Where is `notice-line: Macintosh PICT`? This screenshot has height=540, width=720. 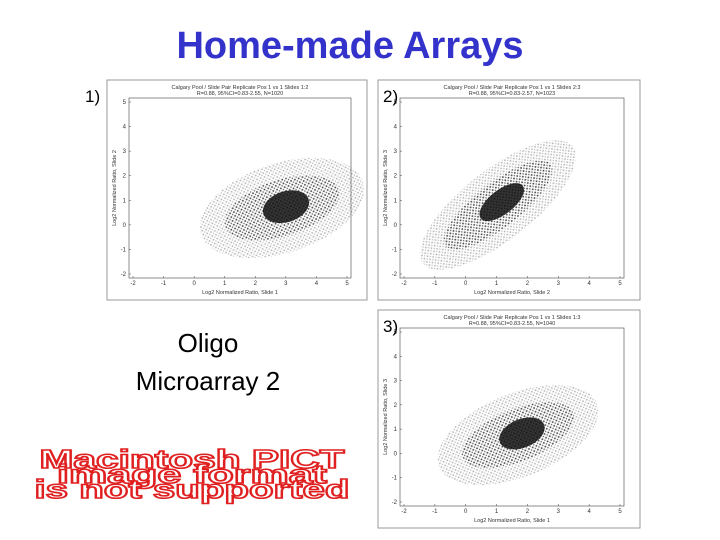
notice-line: Macintosh PICT is located at coordinates (192, 459).